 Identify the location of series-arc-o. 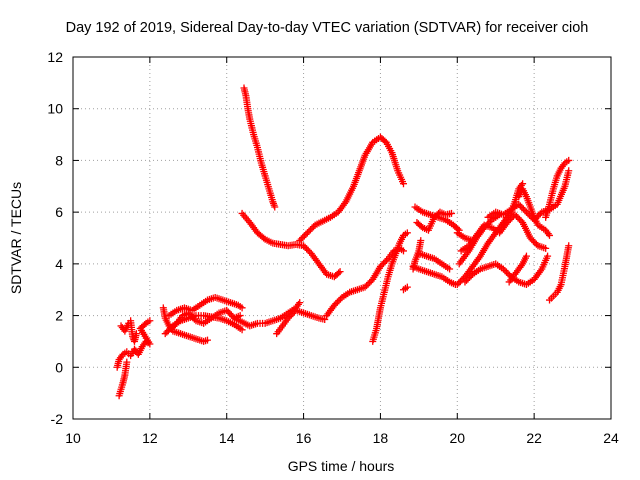
(405, 288).